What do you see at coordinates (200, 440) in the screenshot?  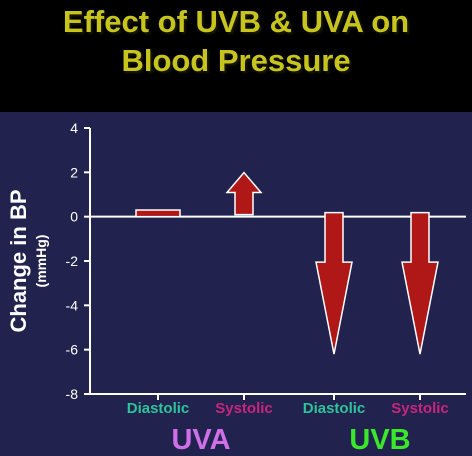 I see `group-label-uva: UVA` at bounding box center [200, 440].